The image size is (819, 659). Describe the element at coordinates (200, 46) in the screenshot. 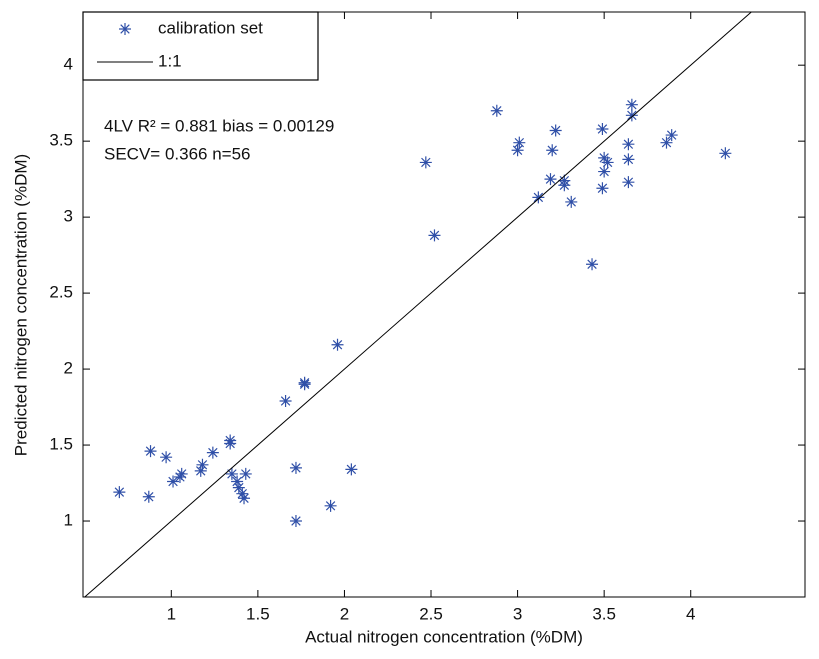

I see `legend-box` at that location.